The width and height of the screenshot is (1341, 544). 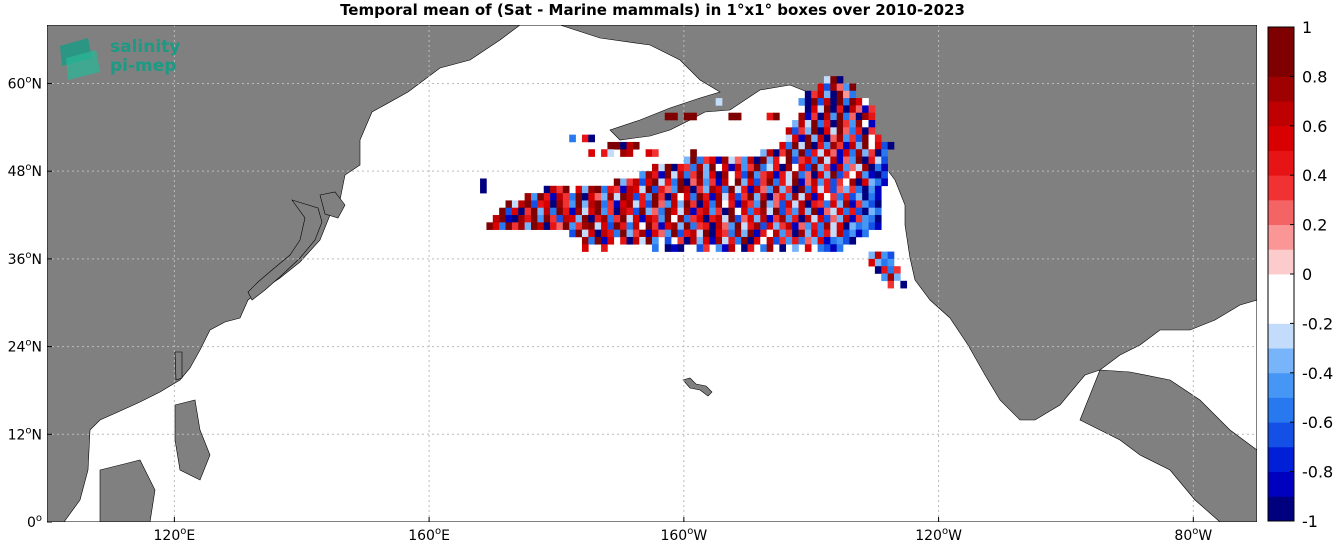 I want to click on salinity-pimep-logo: salinity pi-mep, so click(x=123, y=59).